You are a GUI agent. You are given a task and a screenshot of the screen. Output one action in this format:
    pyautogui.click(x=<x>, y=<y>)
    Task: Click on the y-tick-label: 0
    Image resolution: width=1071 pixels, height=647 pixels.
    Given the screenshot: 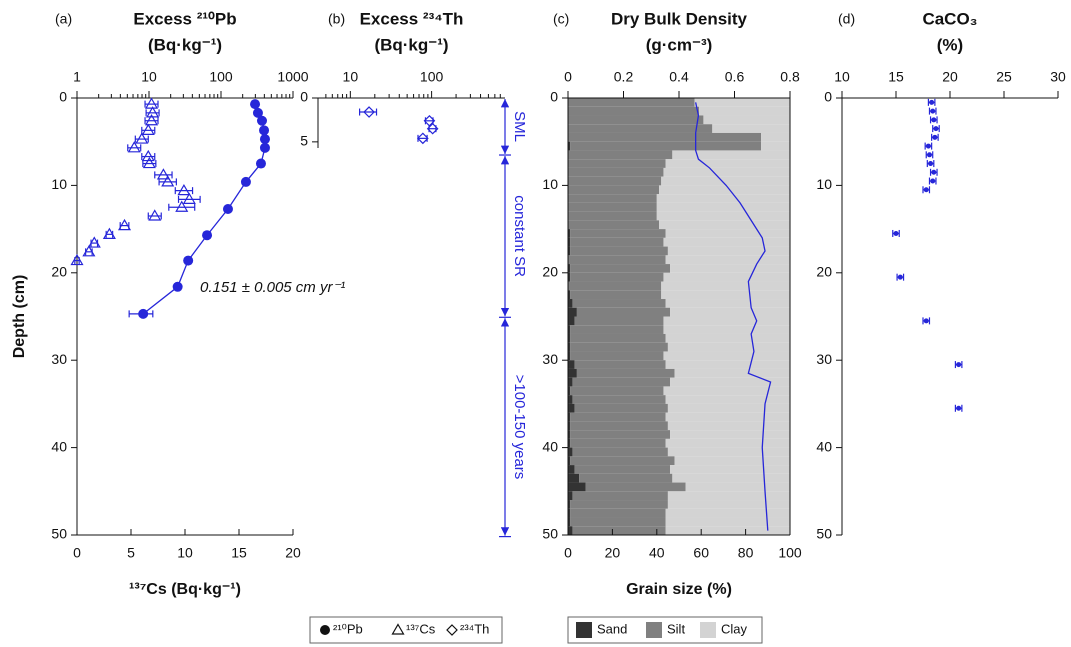 What is the action you would take?
    pyautogui.click(x=63, y=97)
    